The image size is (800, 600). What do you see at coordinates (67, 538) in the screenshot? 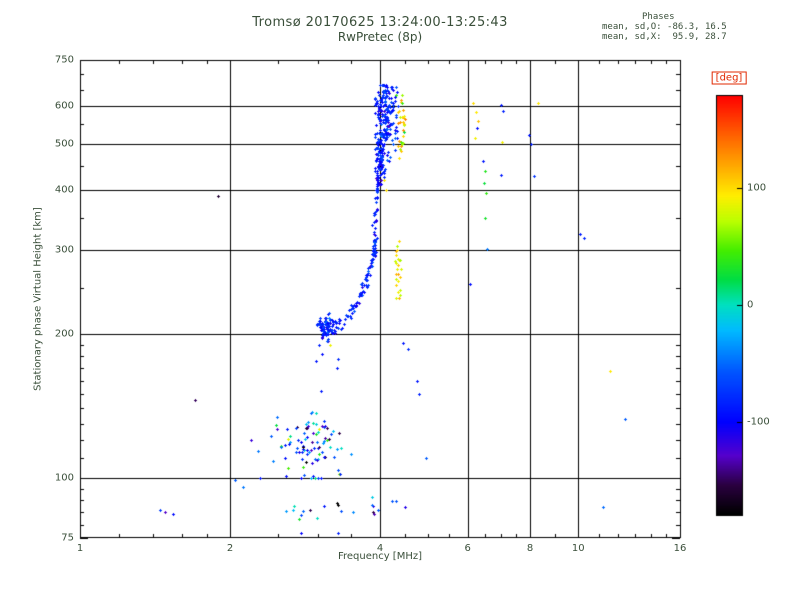
I see `y-tick-label: 75` at bounding box center [67, 538].